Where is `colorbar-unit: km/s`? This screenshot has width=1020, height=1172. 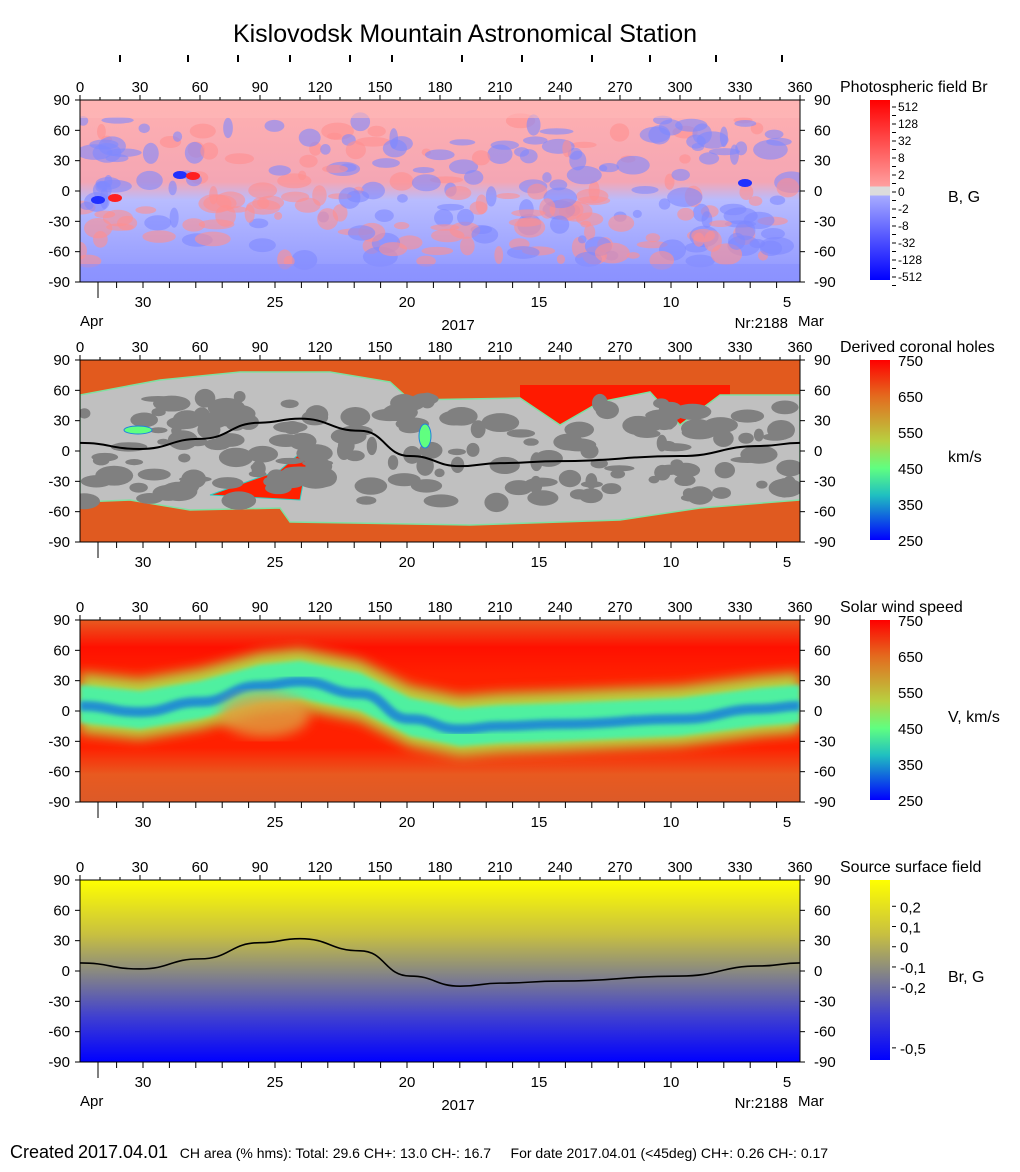 colorbar-unit: km/s is located at coordinates (965, 457).